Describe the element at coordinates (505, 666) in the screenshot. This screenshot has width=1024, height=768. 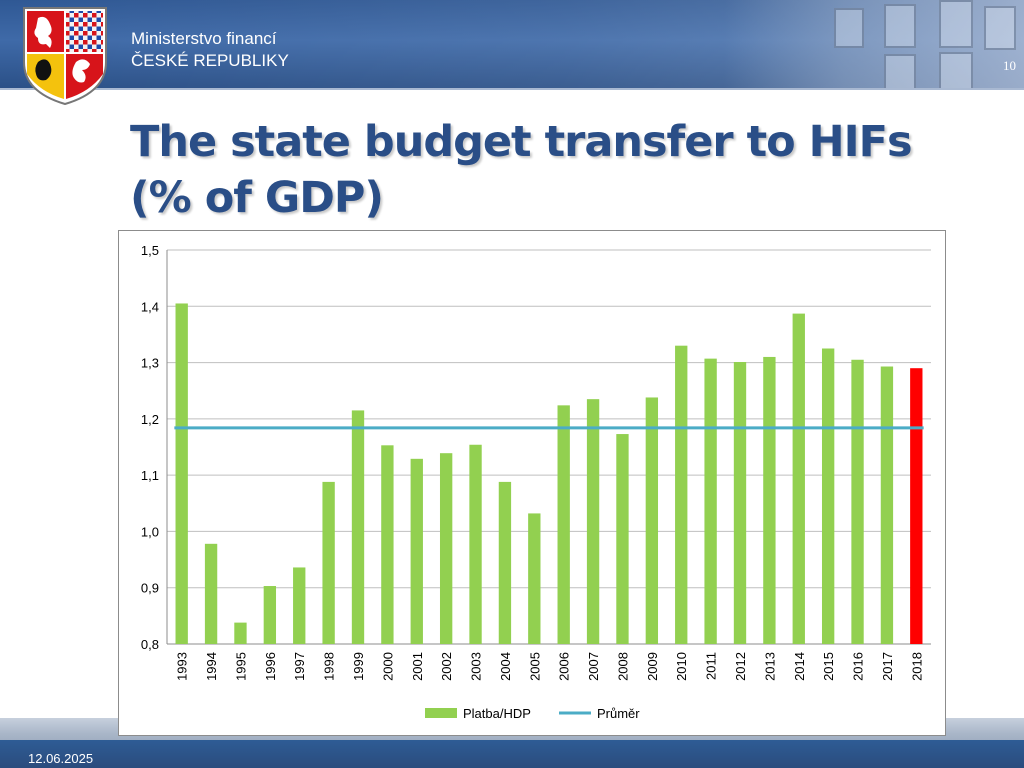
I see `x-tick-label: 2004` at that location.